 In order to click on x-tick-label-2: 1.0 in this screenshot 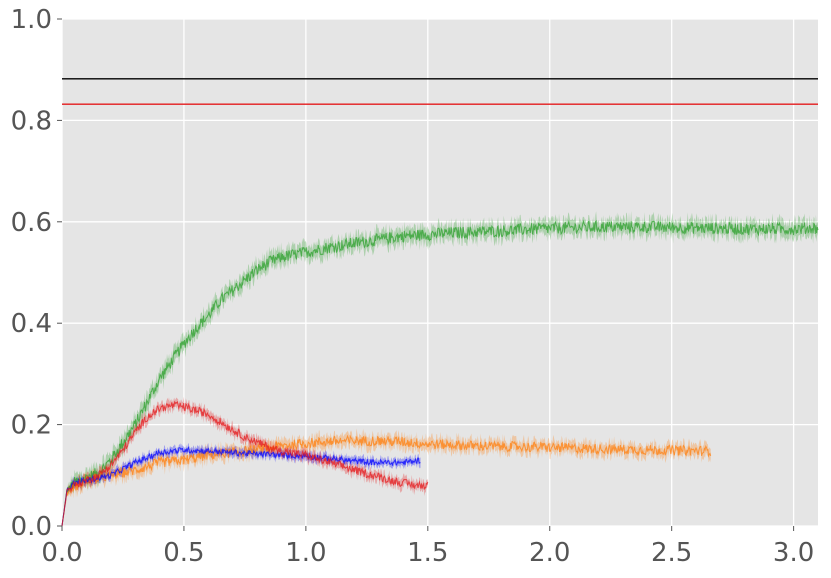, I will do `click(305, 553)`.